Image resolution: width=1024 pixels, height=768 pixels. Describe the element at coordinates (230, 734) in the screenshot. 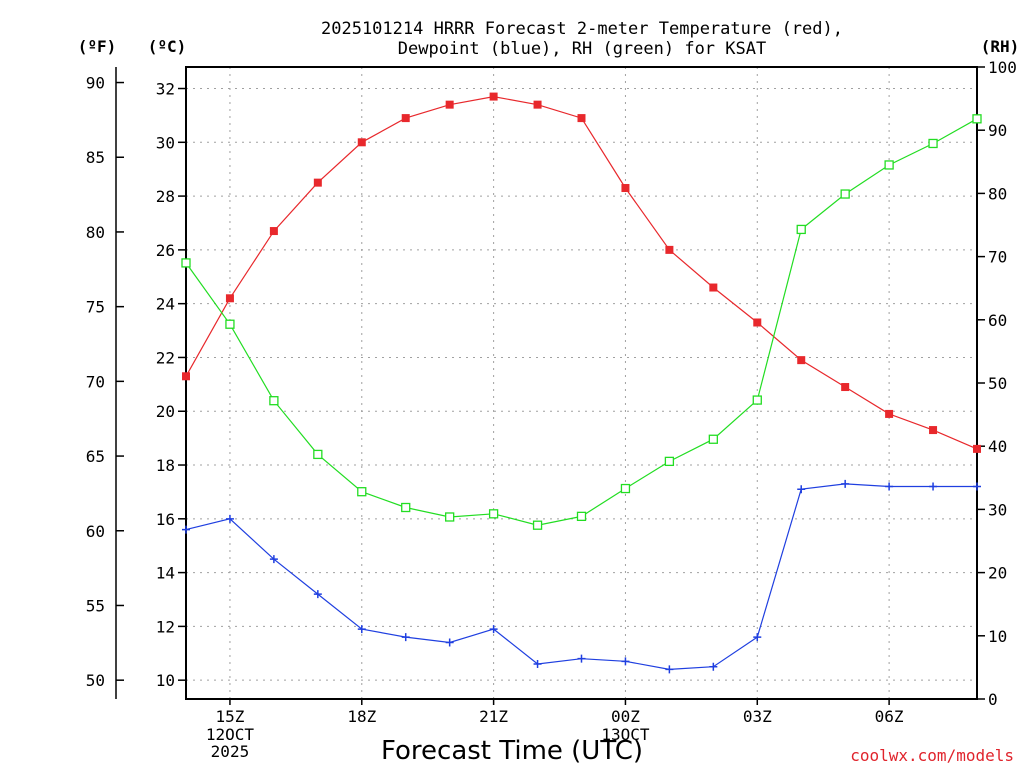

I see `x-tick-sublabel: 12OCT` at that location.